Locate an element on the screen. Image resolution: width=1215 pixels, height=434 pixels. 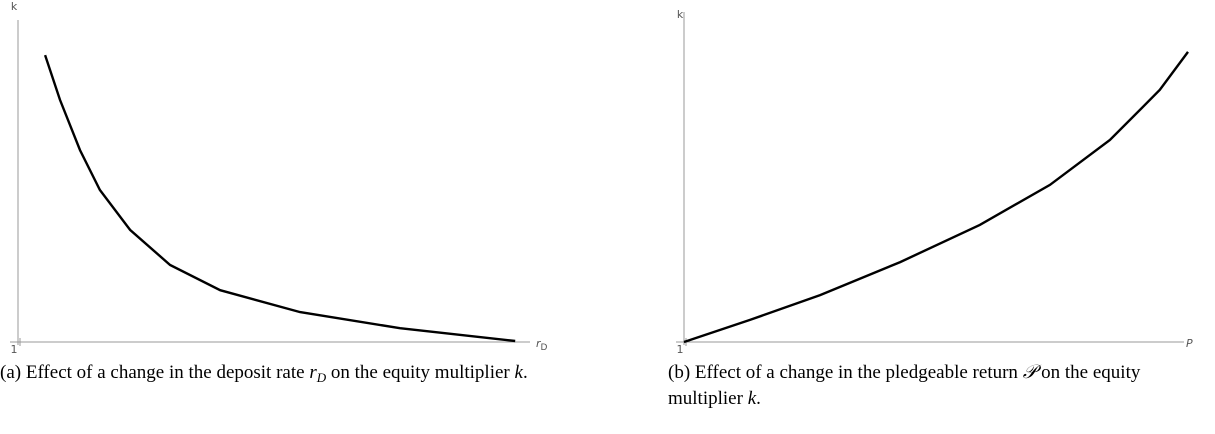
x-axis-label: rD is located at coordinates (542, 345).